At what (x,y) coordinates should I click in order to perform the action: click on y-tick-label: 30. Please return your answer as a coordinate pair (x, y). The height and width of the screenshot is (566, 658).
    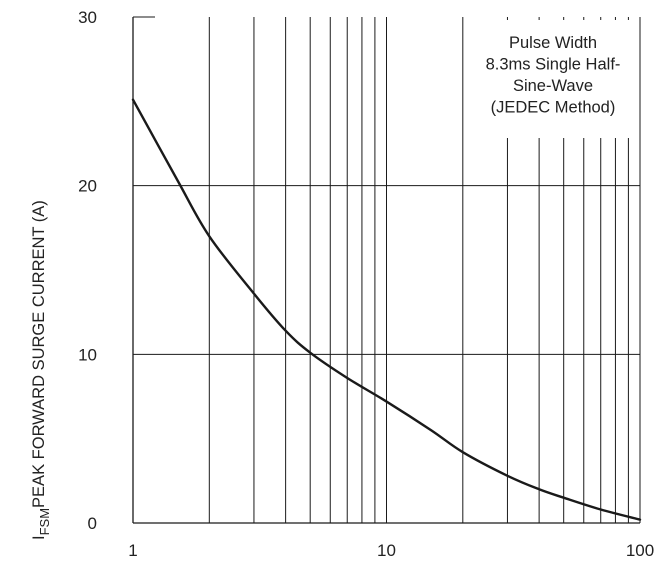
    Looking at the image, I should click on (87, 17).